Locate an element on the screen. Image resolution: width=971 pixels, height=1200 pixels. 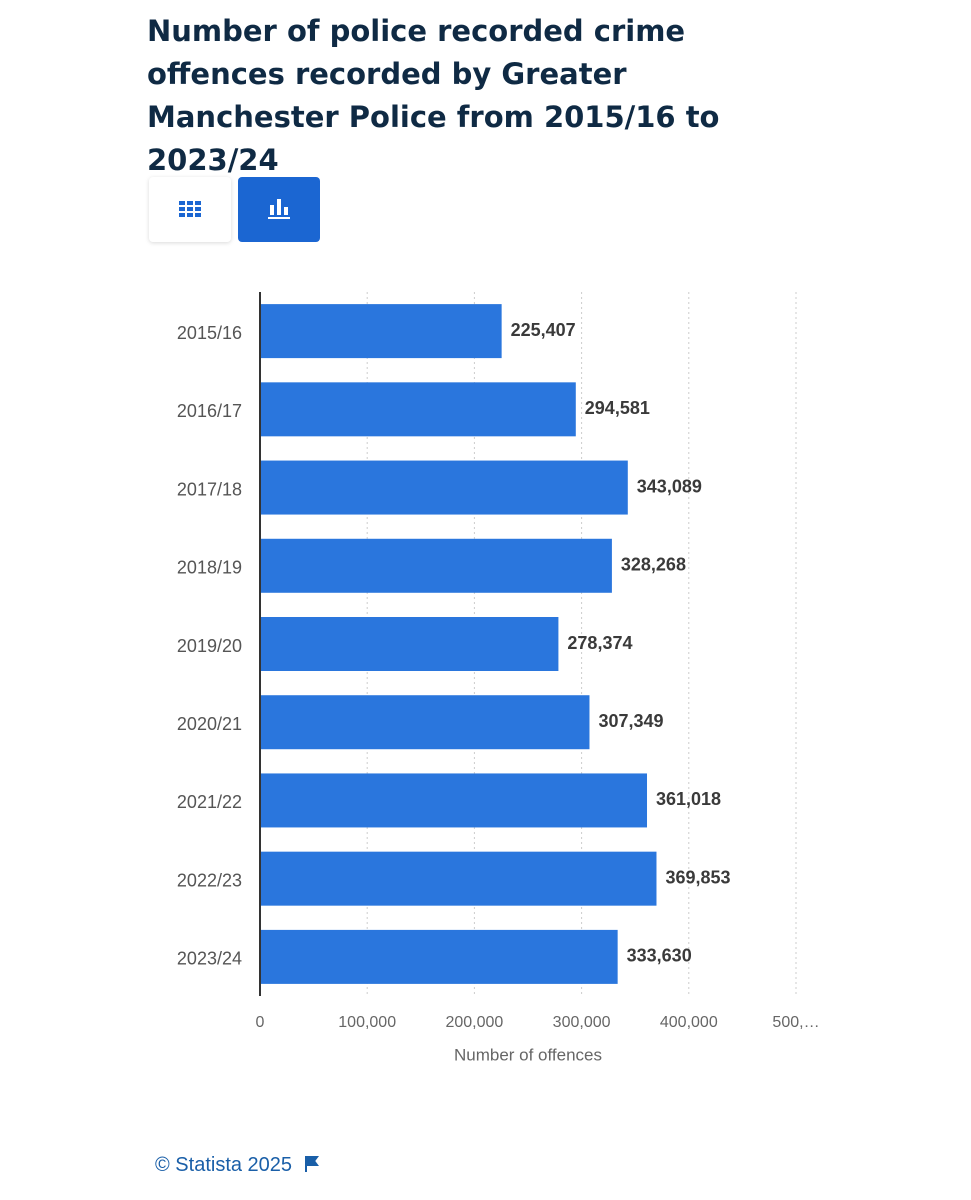
x-tick-label: 200,000 is located at coordinates (474, 1022).